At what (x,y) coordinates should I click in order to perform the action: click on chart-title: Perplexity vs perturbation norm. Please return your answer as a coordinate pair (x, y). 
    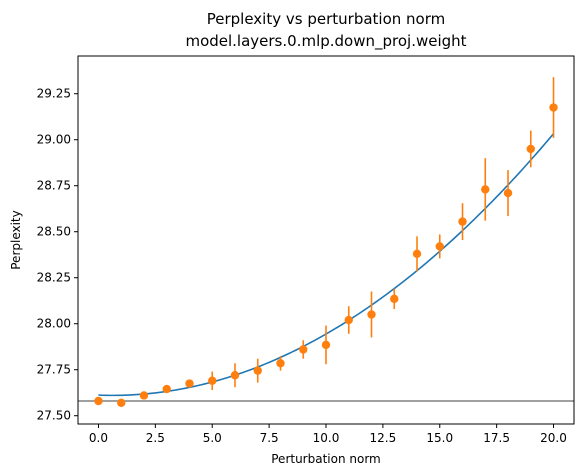
    Looking at the image, I should click on (326, 19).